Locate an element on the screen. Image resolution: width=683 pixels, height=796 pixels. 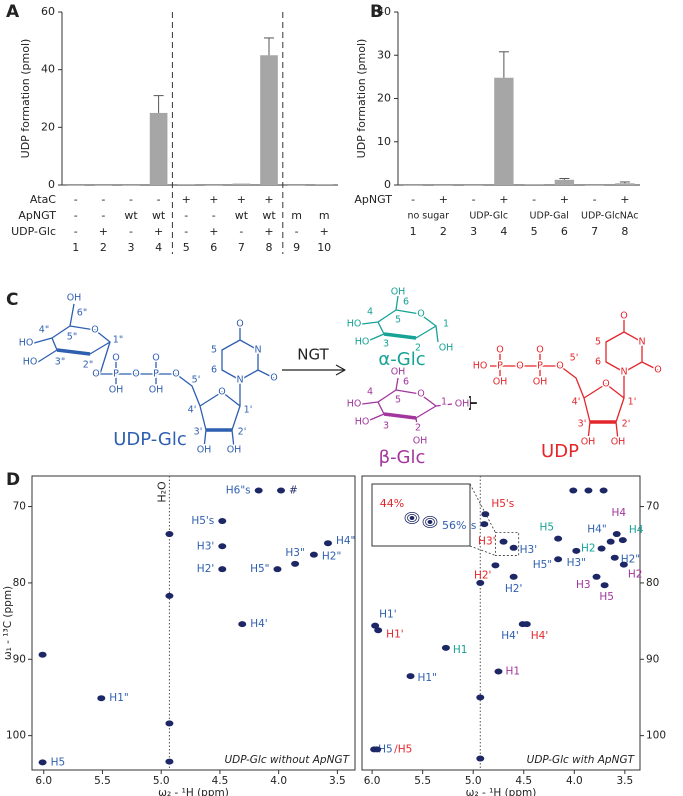
udp-bonds is located at coordinates (574, 378).